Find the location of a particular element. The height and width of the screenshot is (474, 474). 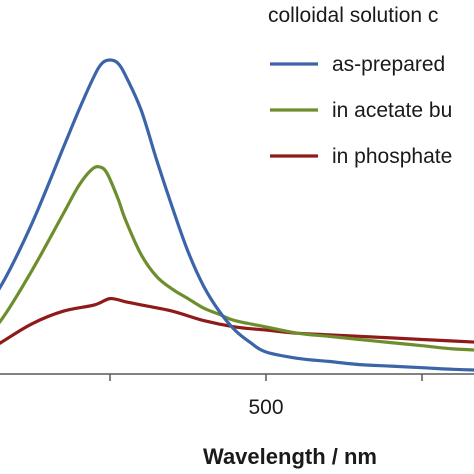

legend-label-phosphate: in phosphate is located at coordinates (392, 156).